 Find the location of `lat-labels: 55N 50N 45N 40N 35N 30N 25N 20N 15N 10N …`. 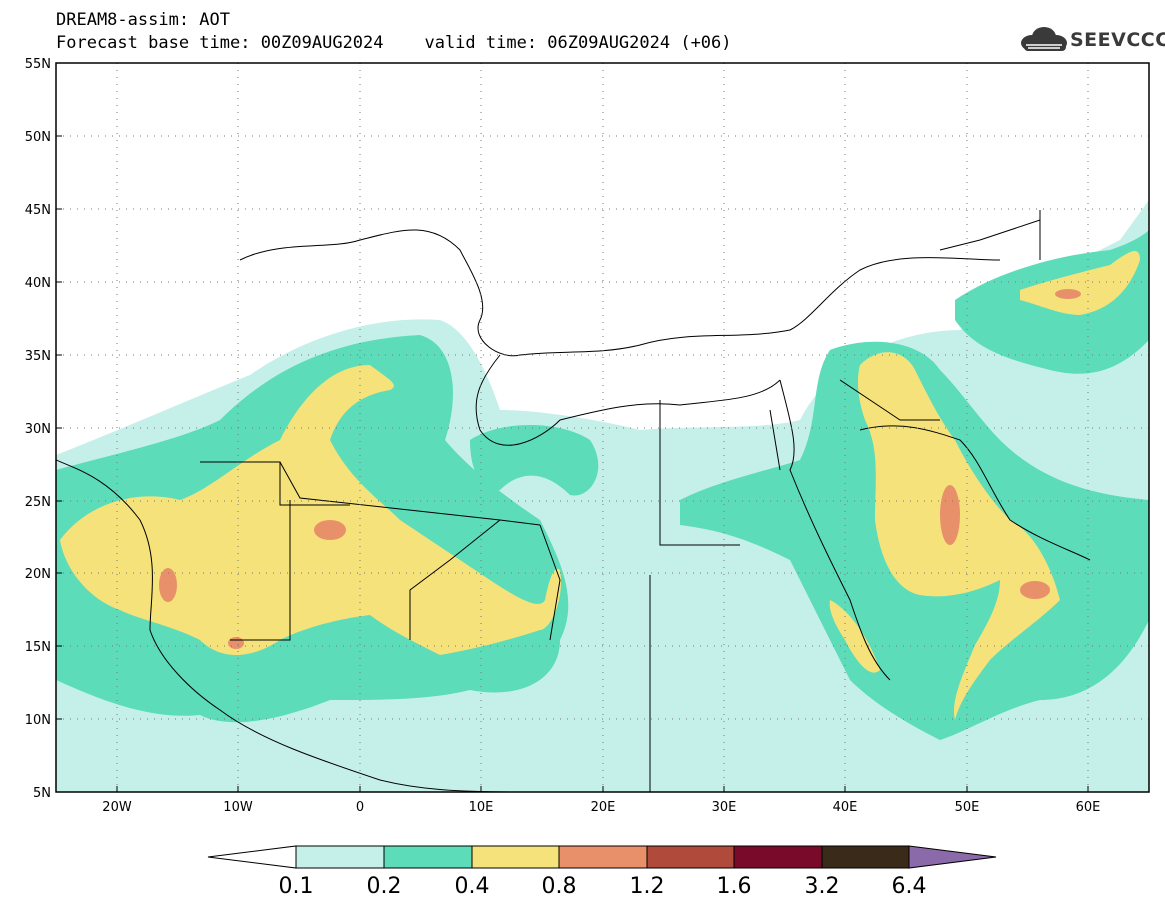

lat-labels: 55N 50N 45N 40N 35N 30N 25N 20N 15N 10N … is located at coordinates (38, 429).